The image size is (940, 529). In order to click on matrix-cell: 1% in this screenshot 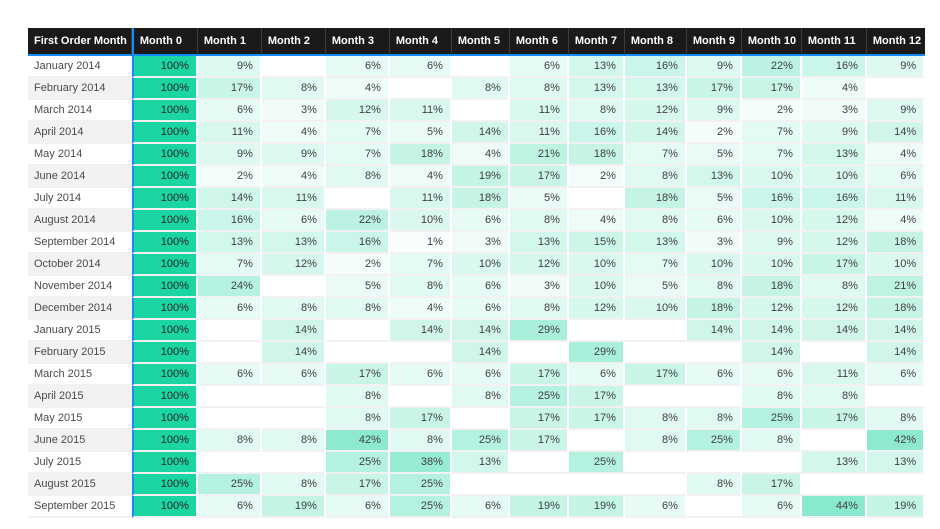, I will do `click(420, 243)`.